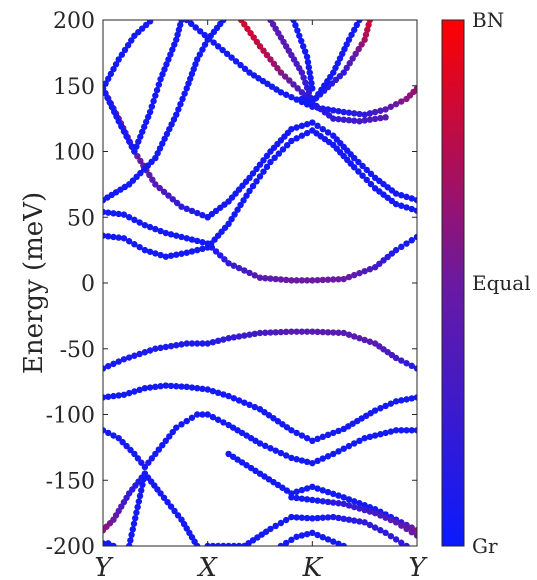 The width and height of the screenshot is (537, 580). What do you see at coordinates (485, 546) in the screenshot?
I see `colorbar-label: Gr` at bounding box center [485, 546].